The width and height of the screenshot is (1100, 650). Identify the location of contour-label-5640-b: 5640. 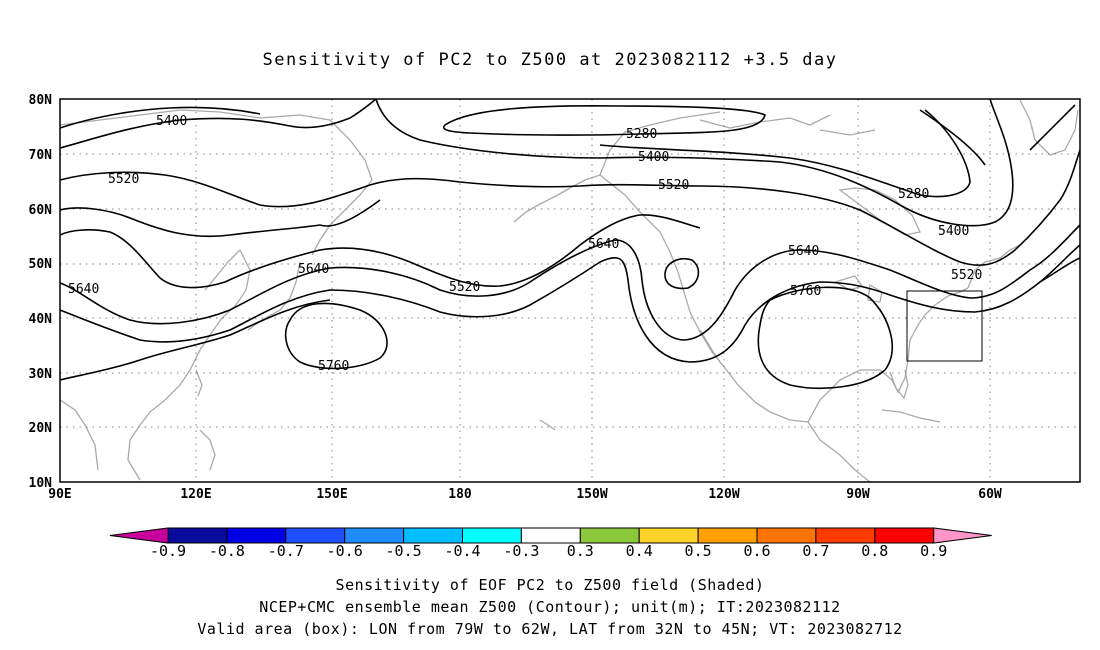
(313, 269).